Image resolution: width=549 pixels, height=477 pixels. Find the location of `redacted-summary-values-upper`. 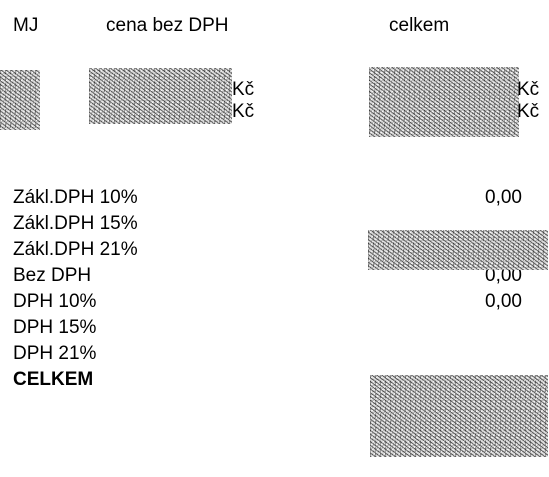

redacted-summary-values-upper is located at coordinates (458, 250).